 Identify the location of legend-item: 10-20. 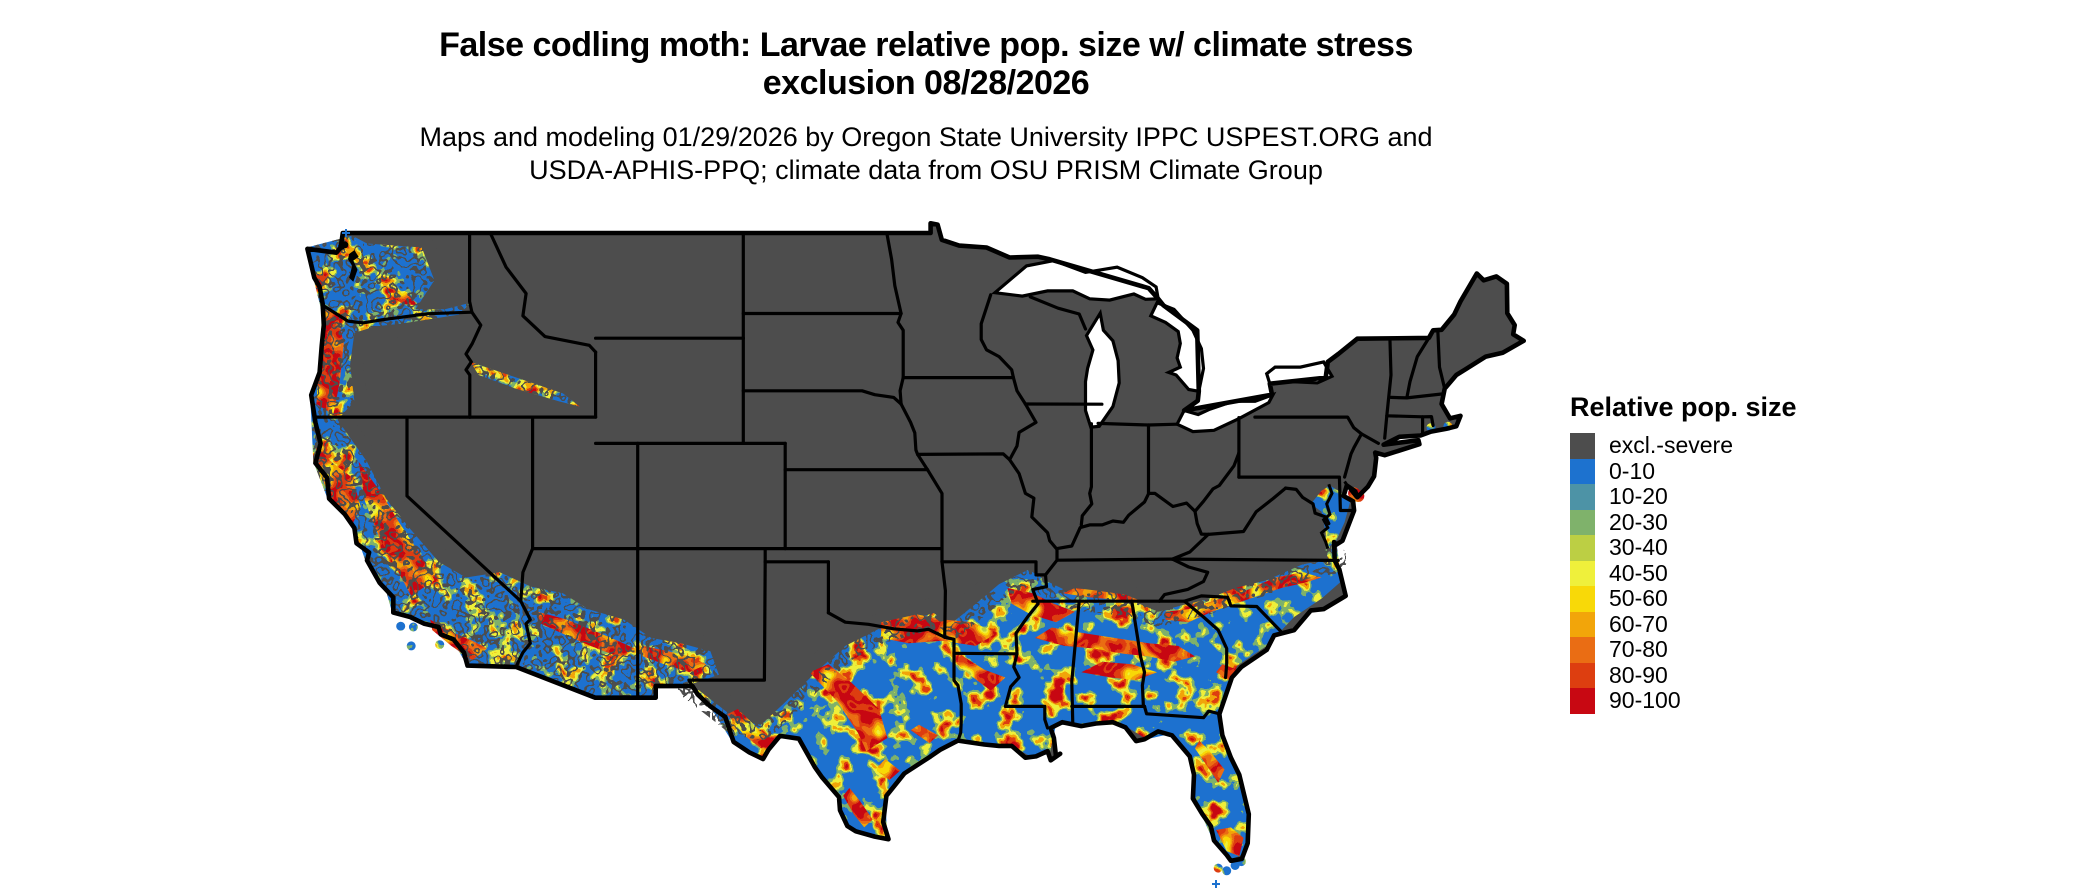
(1735, 496).